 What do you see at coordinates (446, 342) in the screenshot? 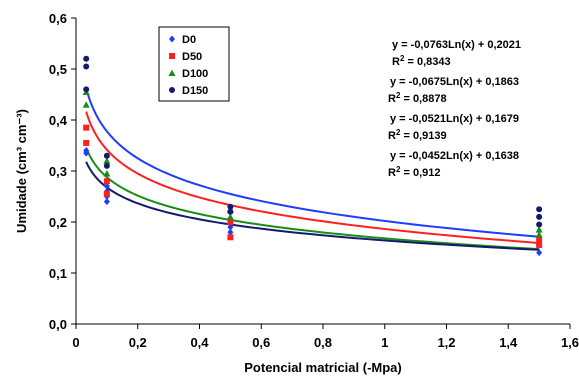
I see `x-tick-label: 1,2` at bounding box center [446, 342].